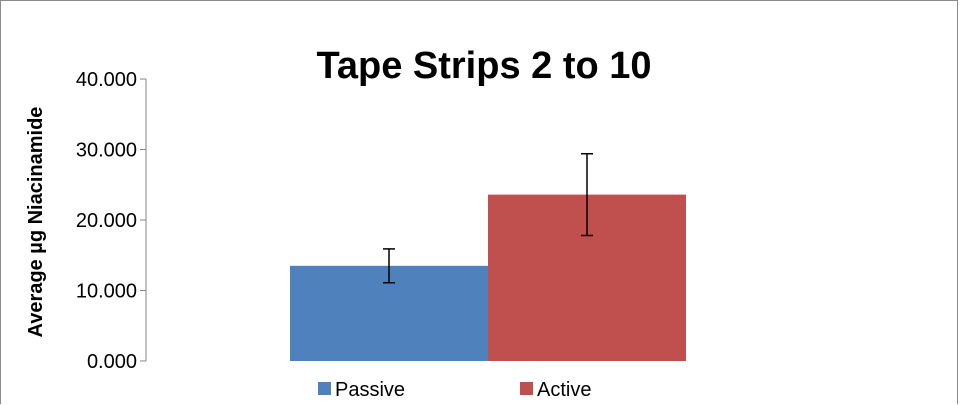  What do you see at coordinates (106, 221) in the screenshot?
I see `y-tick-label: 20.000` at bounding box center [106, 221].